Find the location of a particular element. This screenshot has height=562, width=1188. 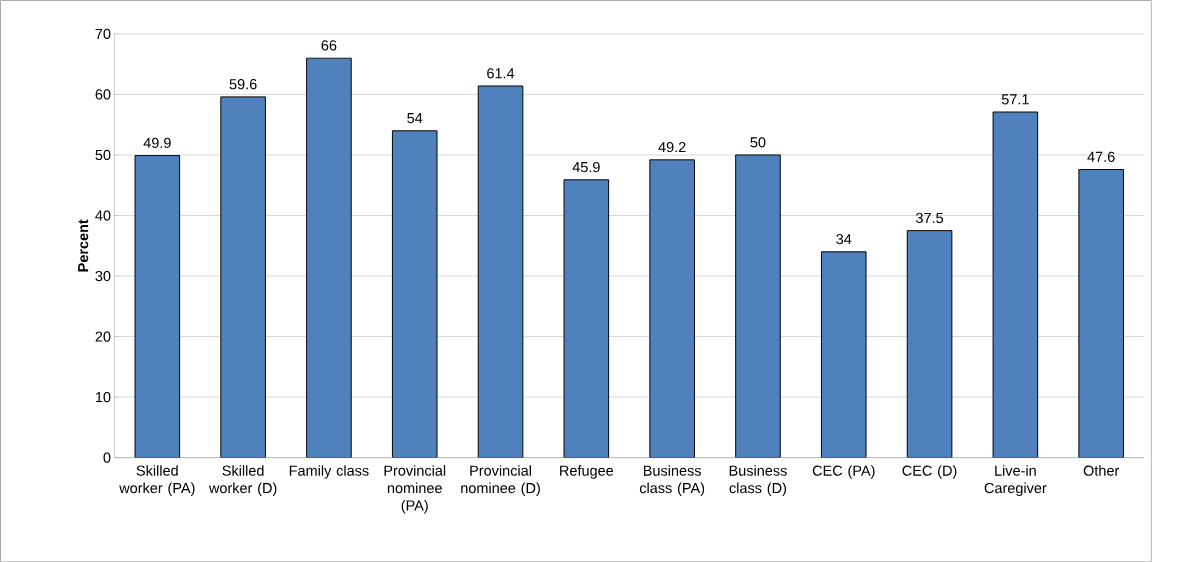

y-tick-label: 70 is located at coordinates (103, 33).